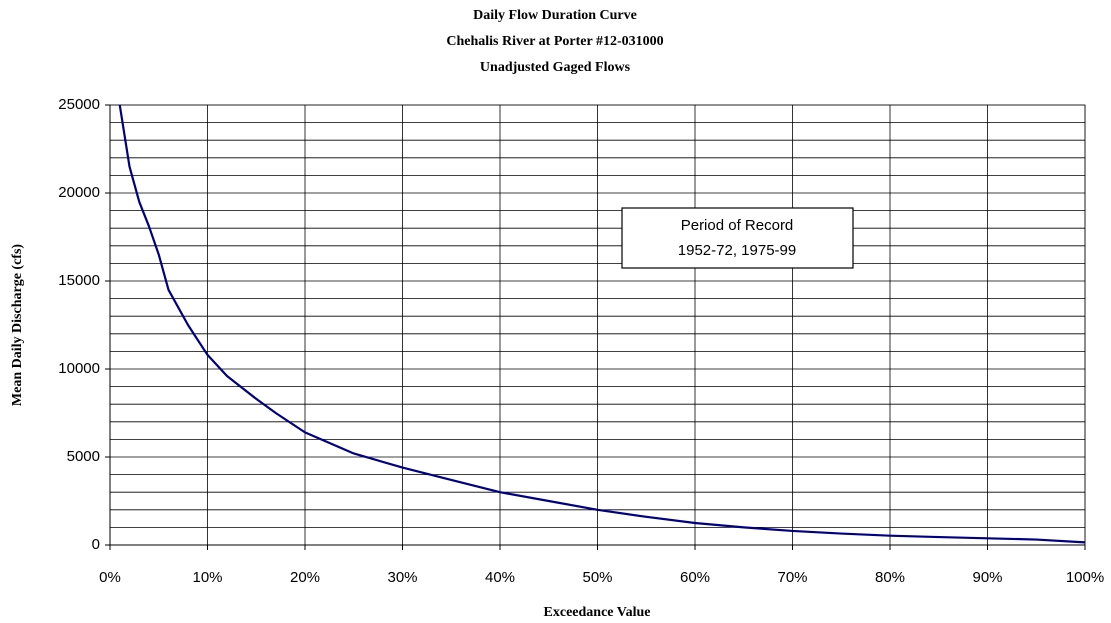 This screenshot has height=623, width=1111. Describe the element at coordinates (500, 577) in the screenshot. I see `x-tick-label: 40%` at that location.